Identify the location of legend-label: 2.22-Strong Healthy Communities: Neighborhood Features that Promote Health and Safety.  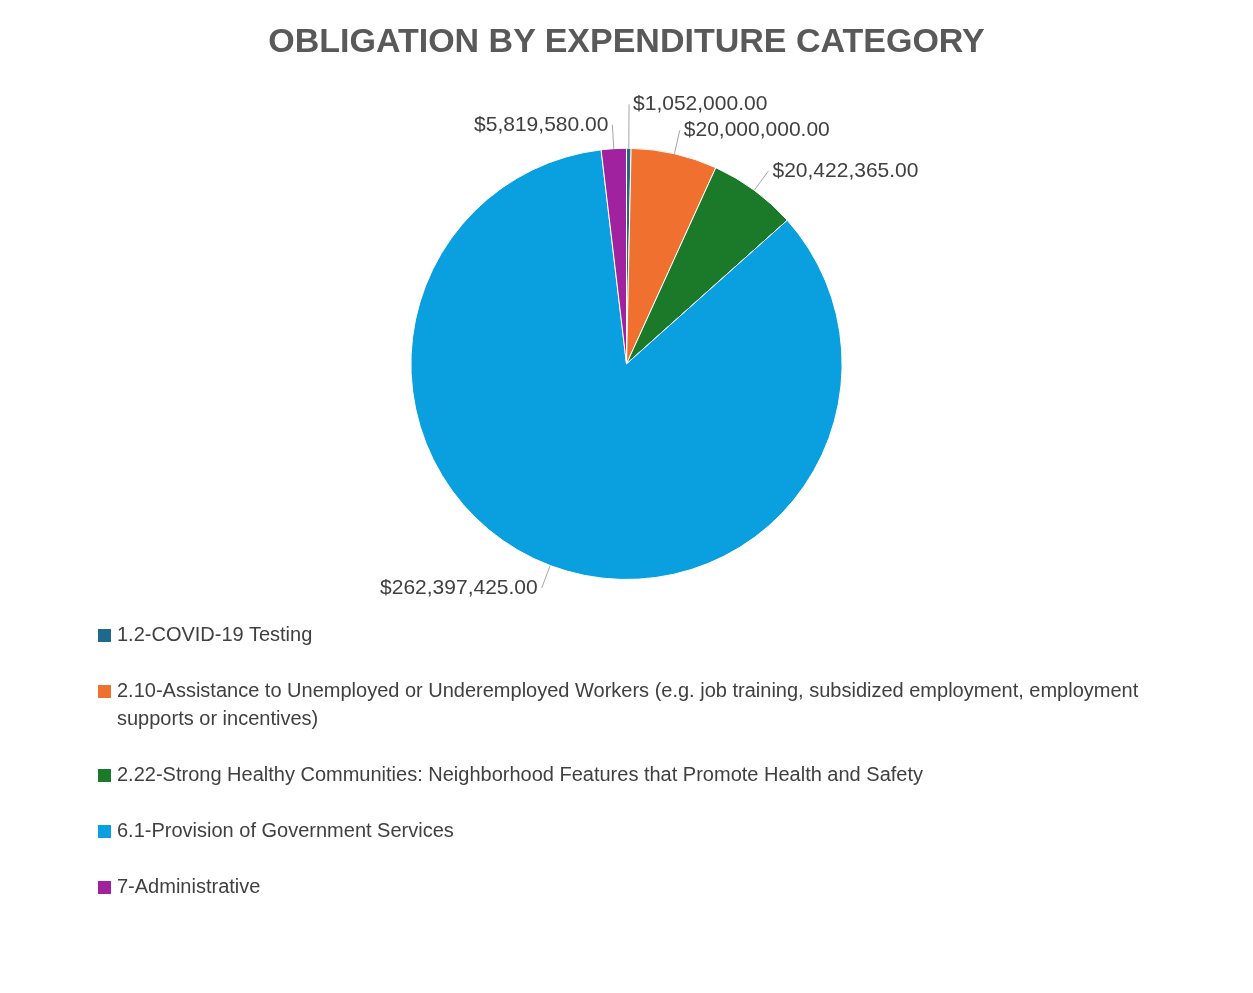
(520, 774).